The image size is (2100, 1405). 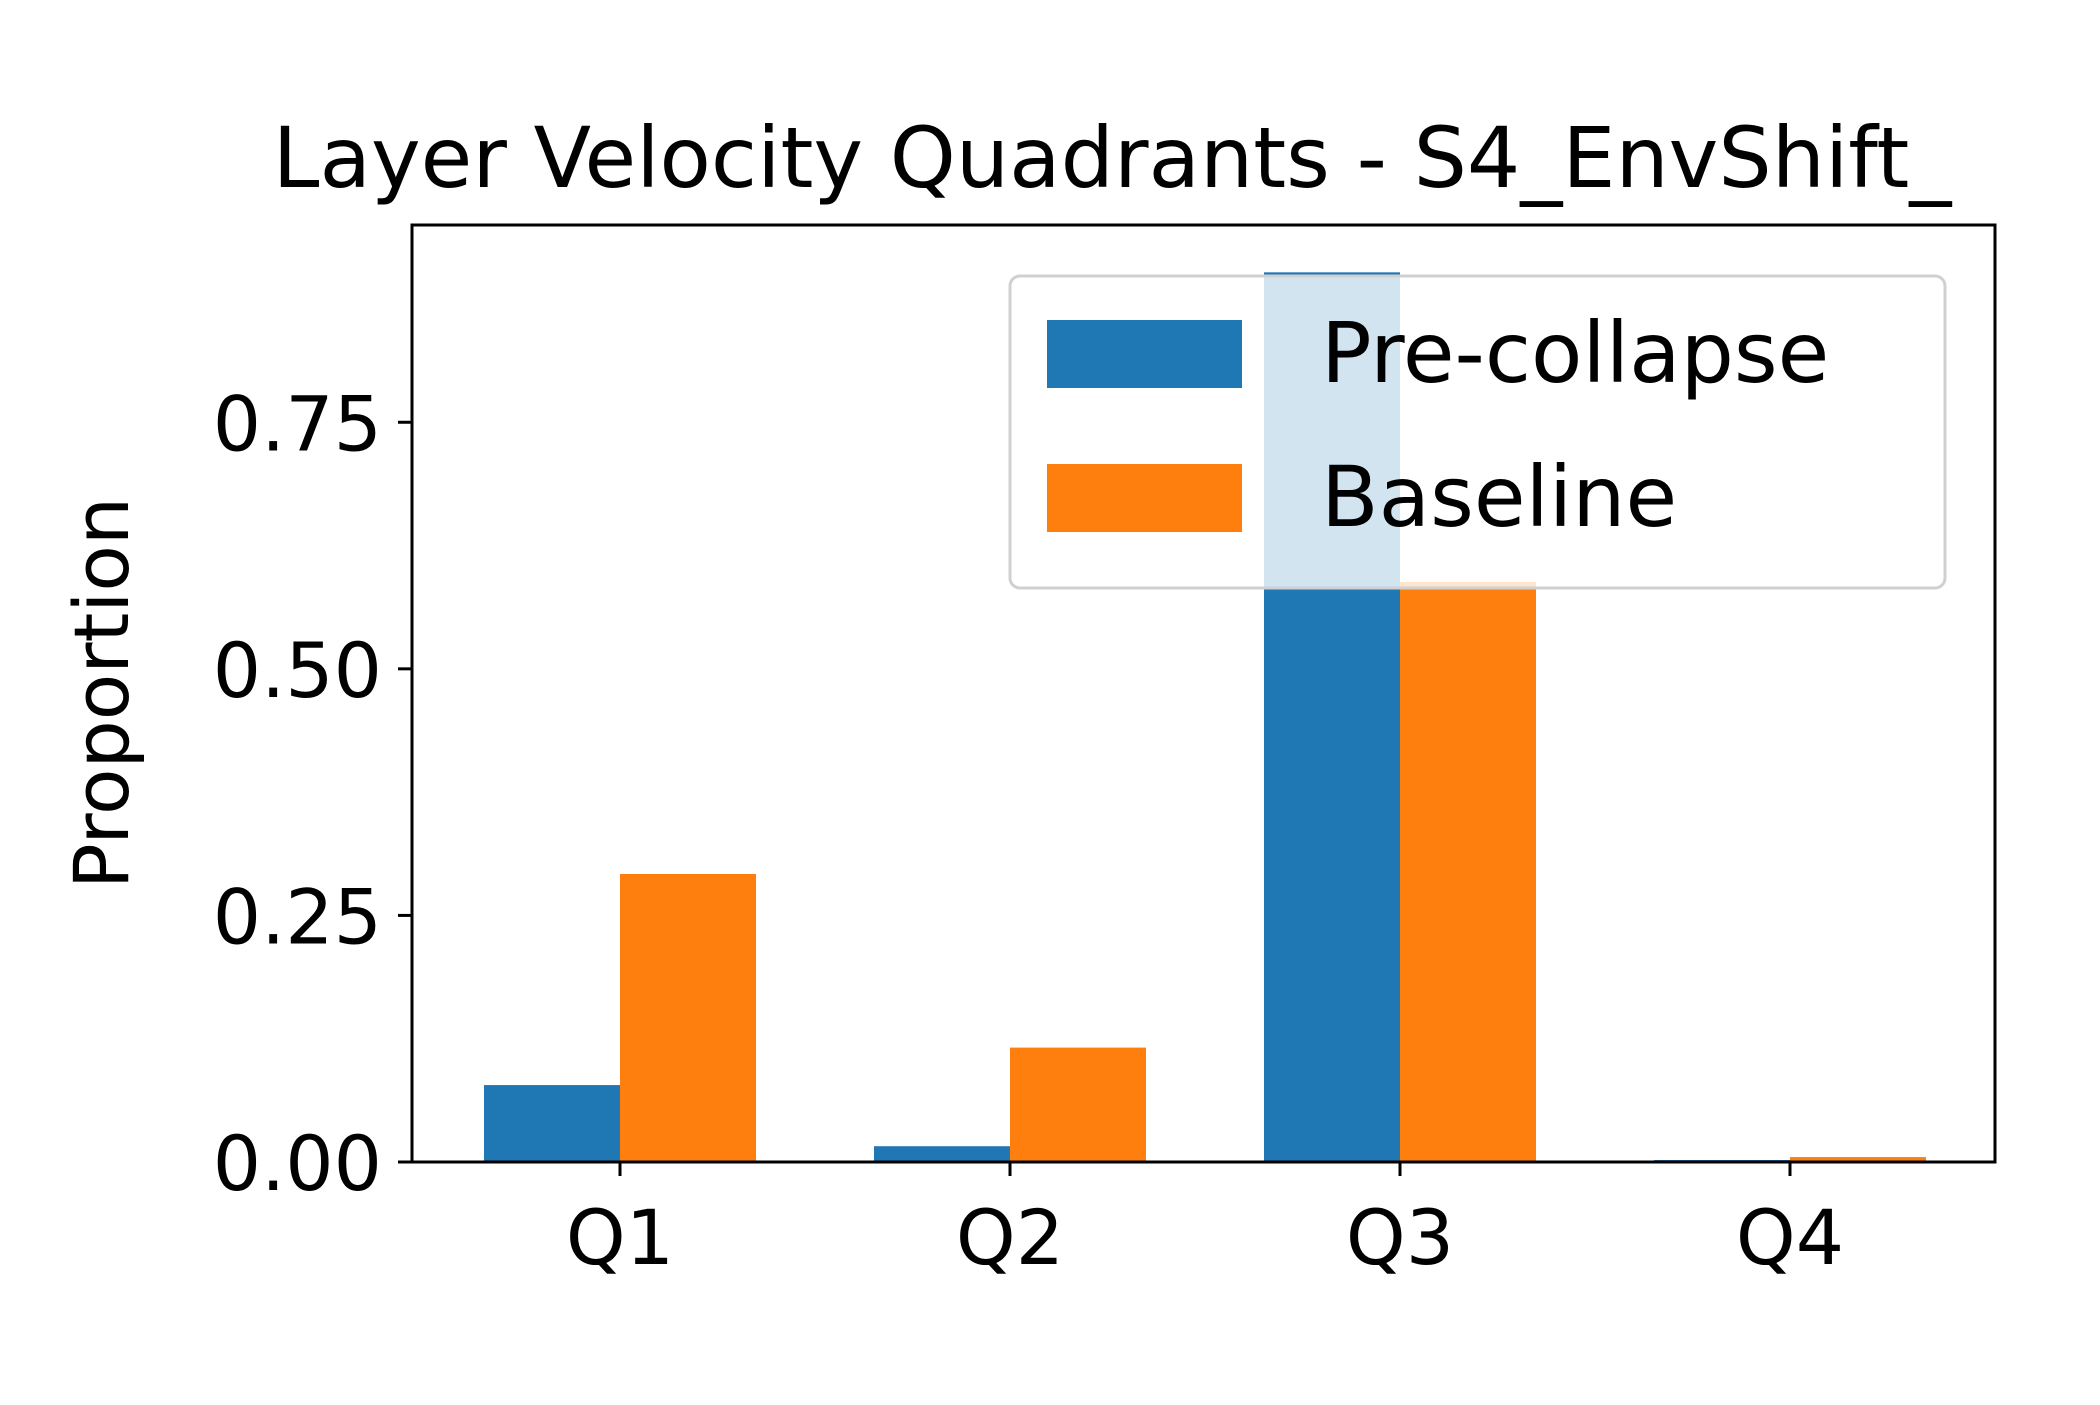 I want to click on bar-pre-collapse-q2, so click(x=942, y=1154).